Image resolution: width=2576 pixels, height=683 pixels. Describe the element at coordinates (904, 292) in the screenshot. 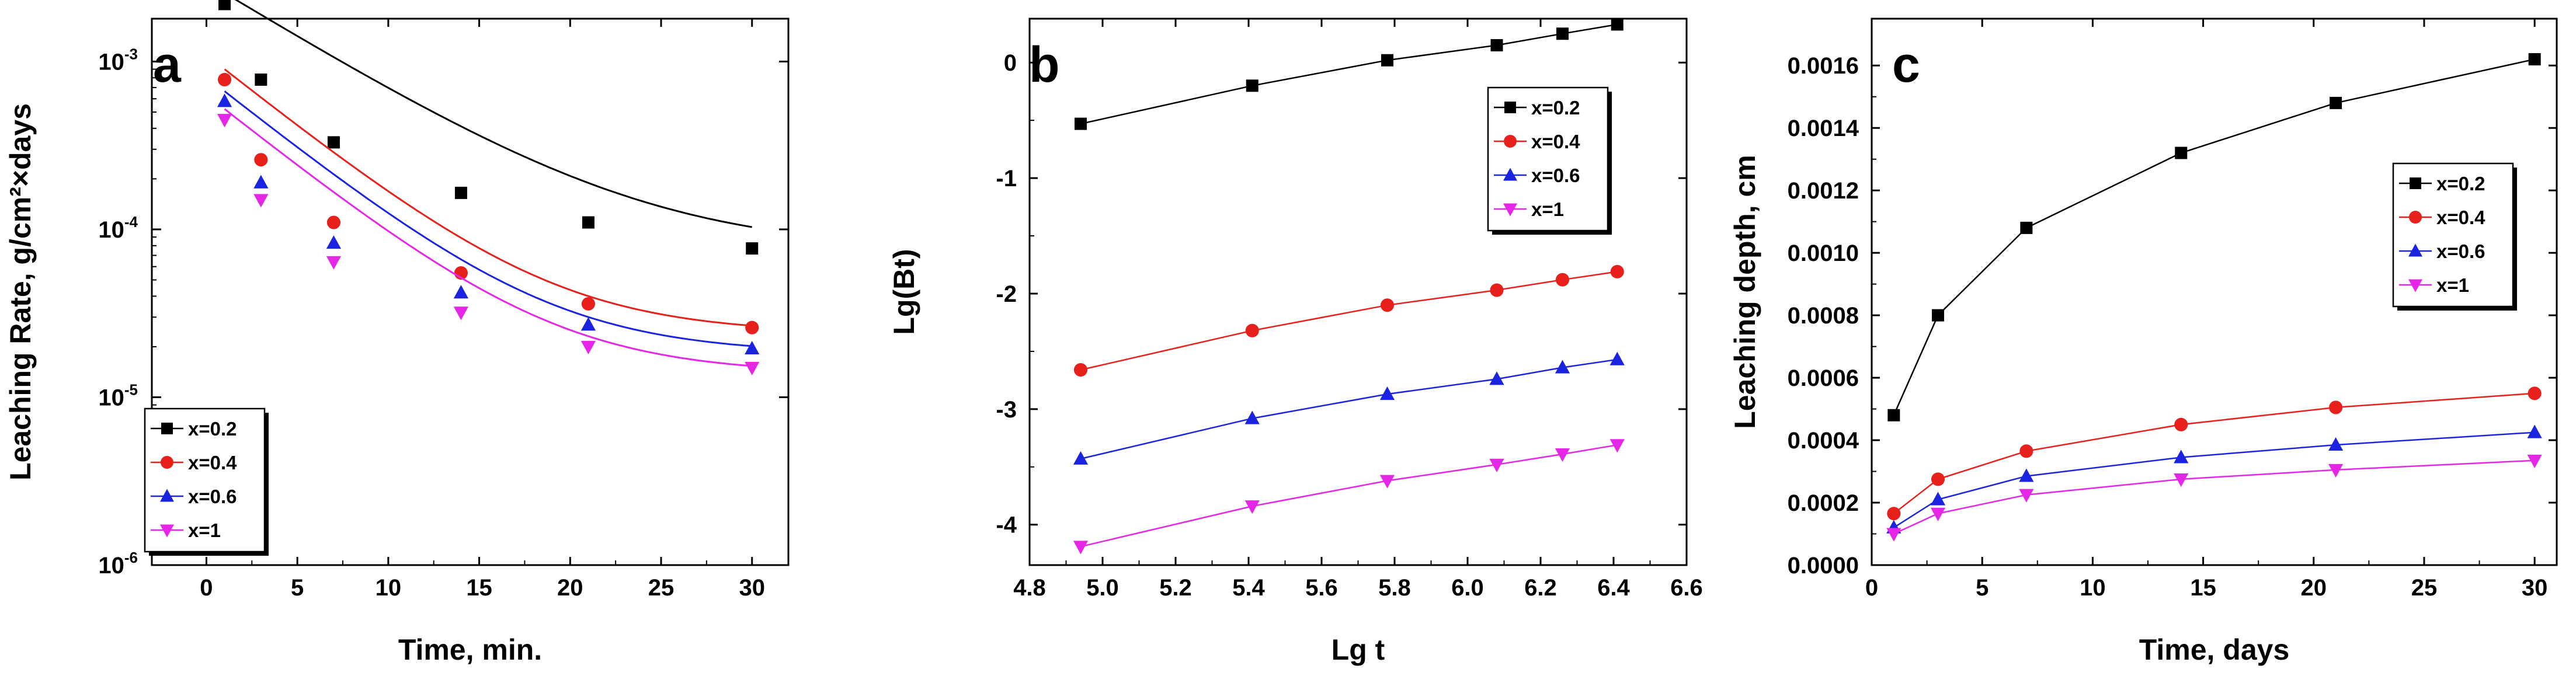

I see `y-axis-title: Lg(Bt)` at that location.